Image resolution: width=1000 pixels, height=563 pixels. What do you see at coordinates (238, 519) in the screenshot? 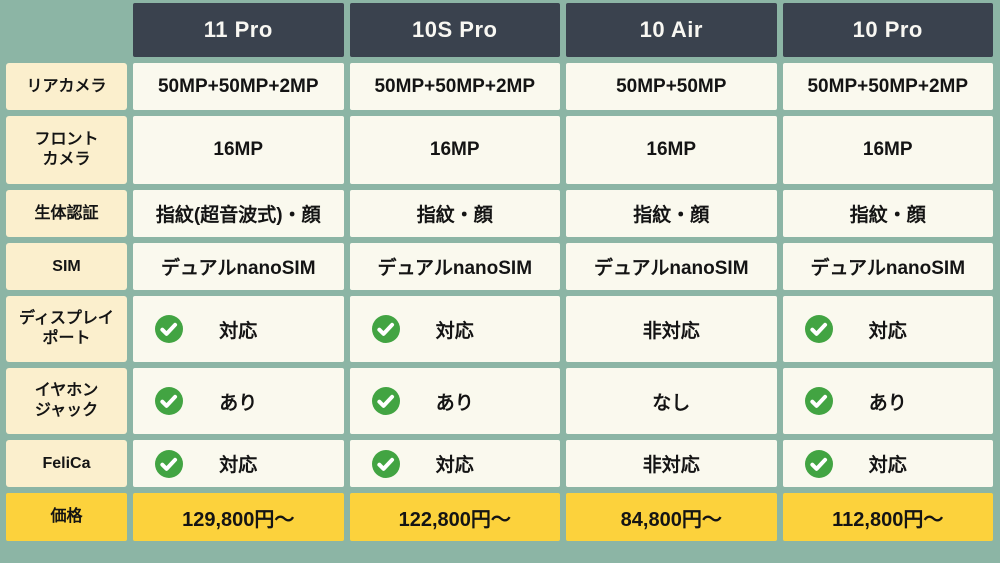
I see `cell-text: 129,800円〜` at bounding box center [238, 519].